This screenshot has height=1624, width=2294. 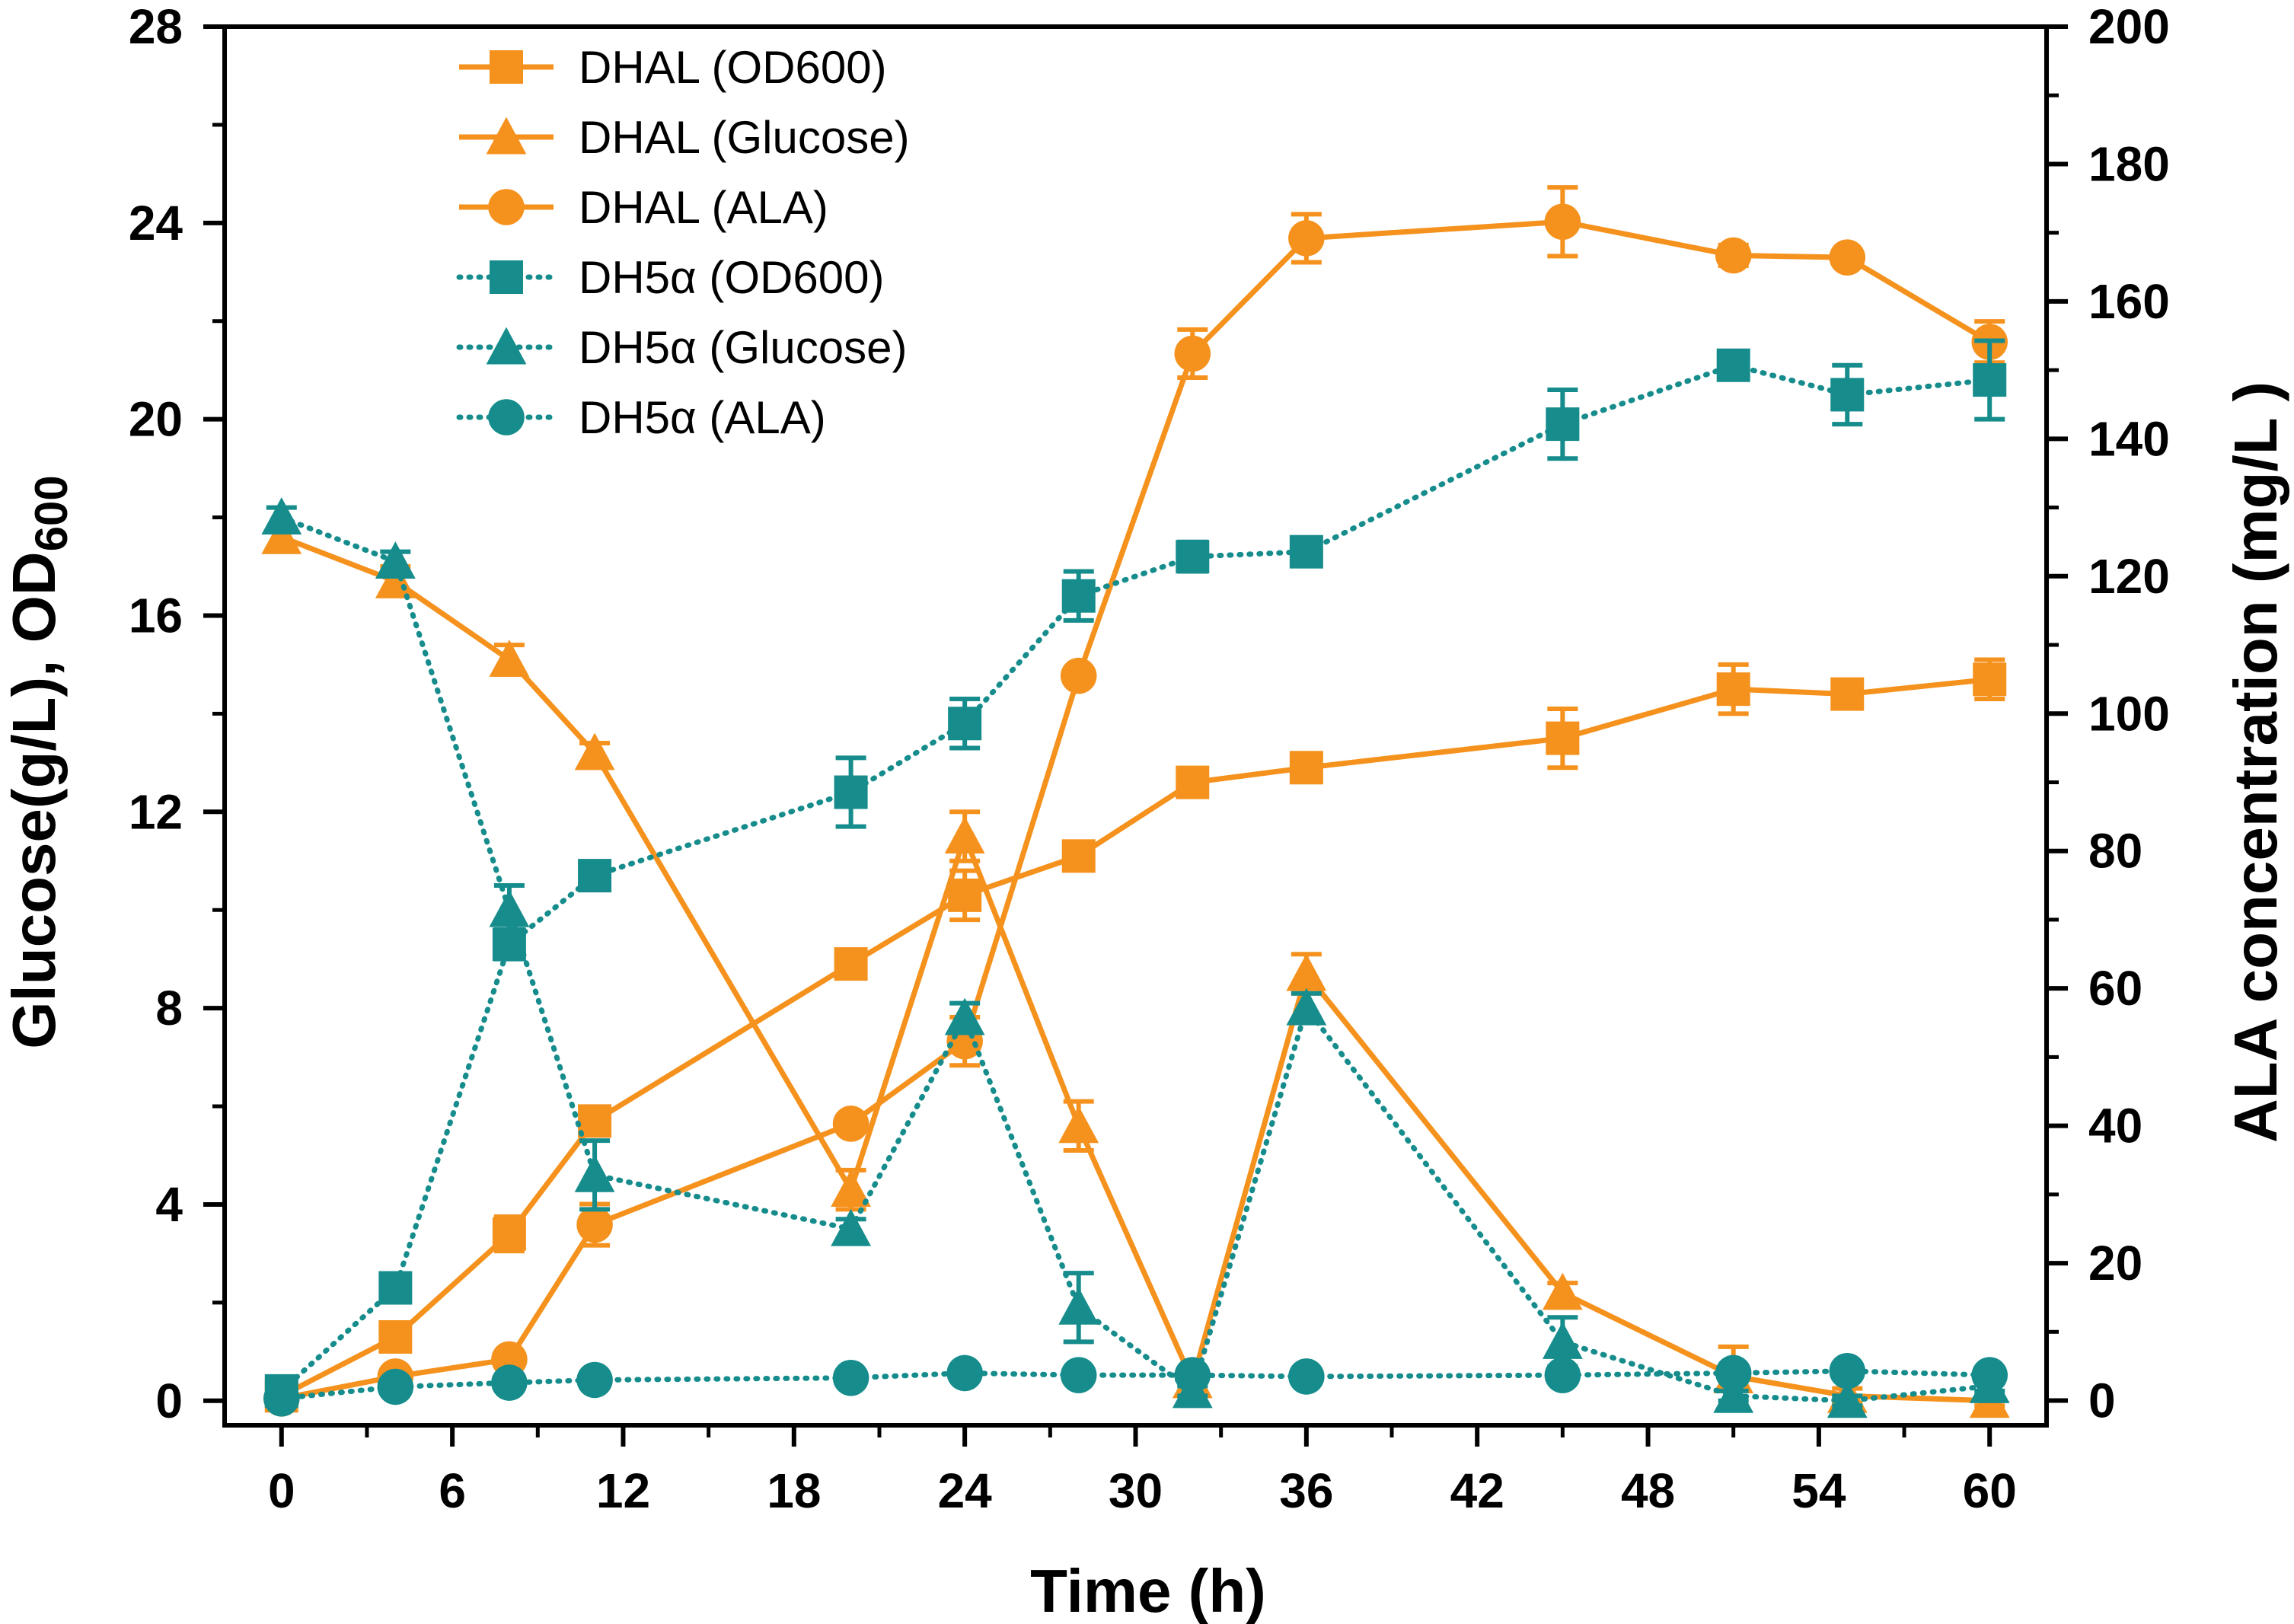 What do you see at coordinates (731, 277) in the screenshot?
I see `legend-label: DH5α (OD600)` at bounding box center [731, 277].